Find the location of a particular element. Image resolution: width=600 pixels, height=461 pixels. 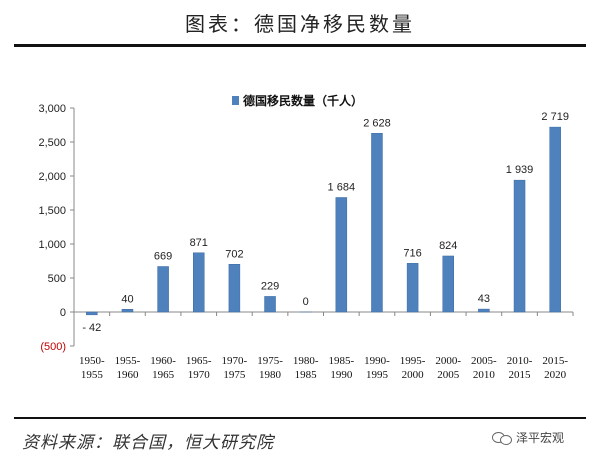

x-tick-label: 2015-2020 is located at coordinates (555, 368).